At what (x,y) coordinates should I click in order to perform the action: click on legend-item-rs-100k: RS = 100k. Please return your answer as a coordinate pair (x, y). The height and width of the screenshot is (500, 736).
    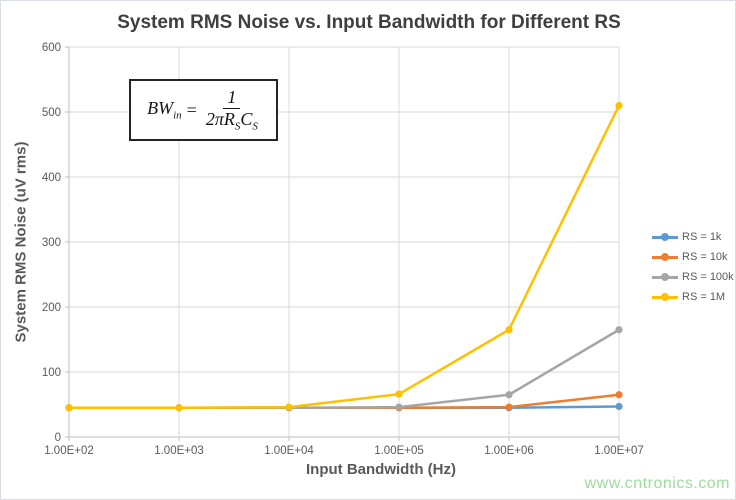
    Looking at the image, I should click on (693, 277).